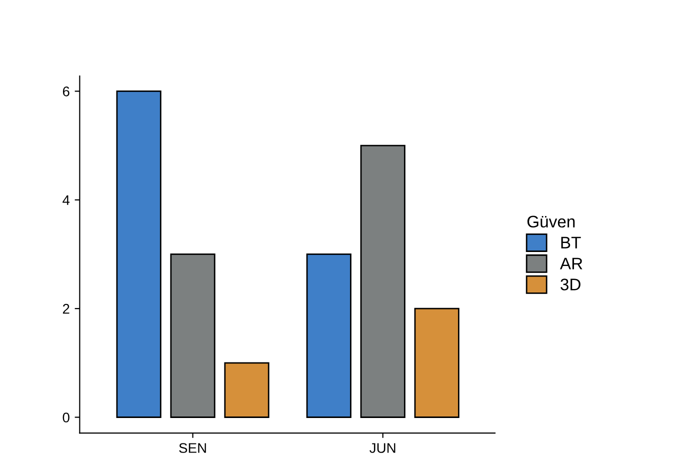 Image resolution: width=687 pixels, height=475 pixels. I want to click on legend-label: AR, so click(571, 264).